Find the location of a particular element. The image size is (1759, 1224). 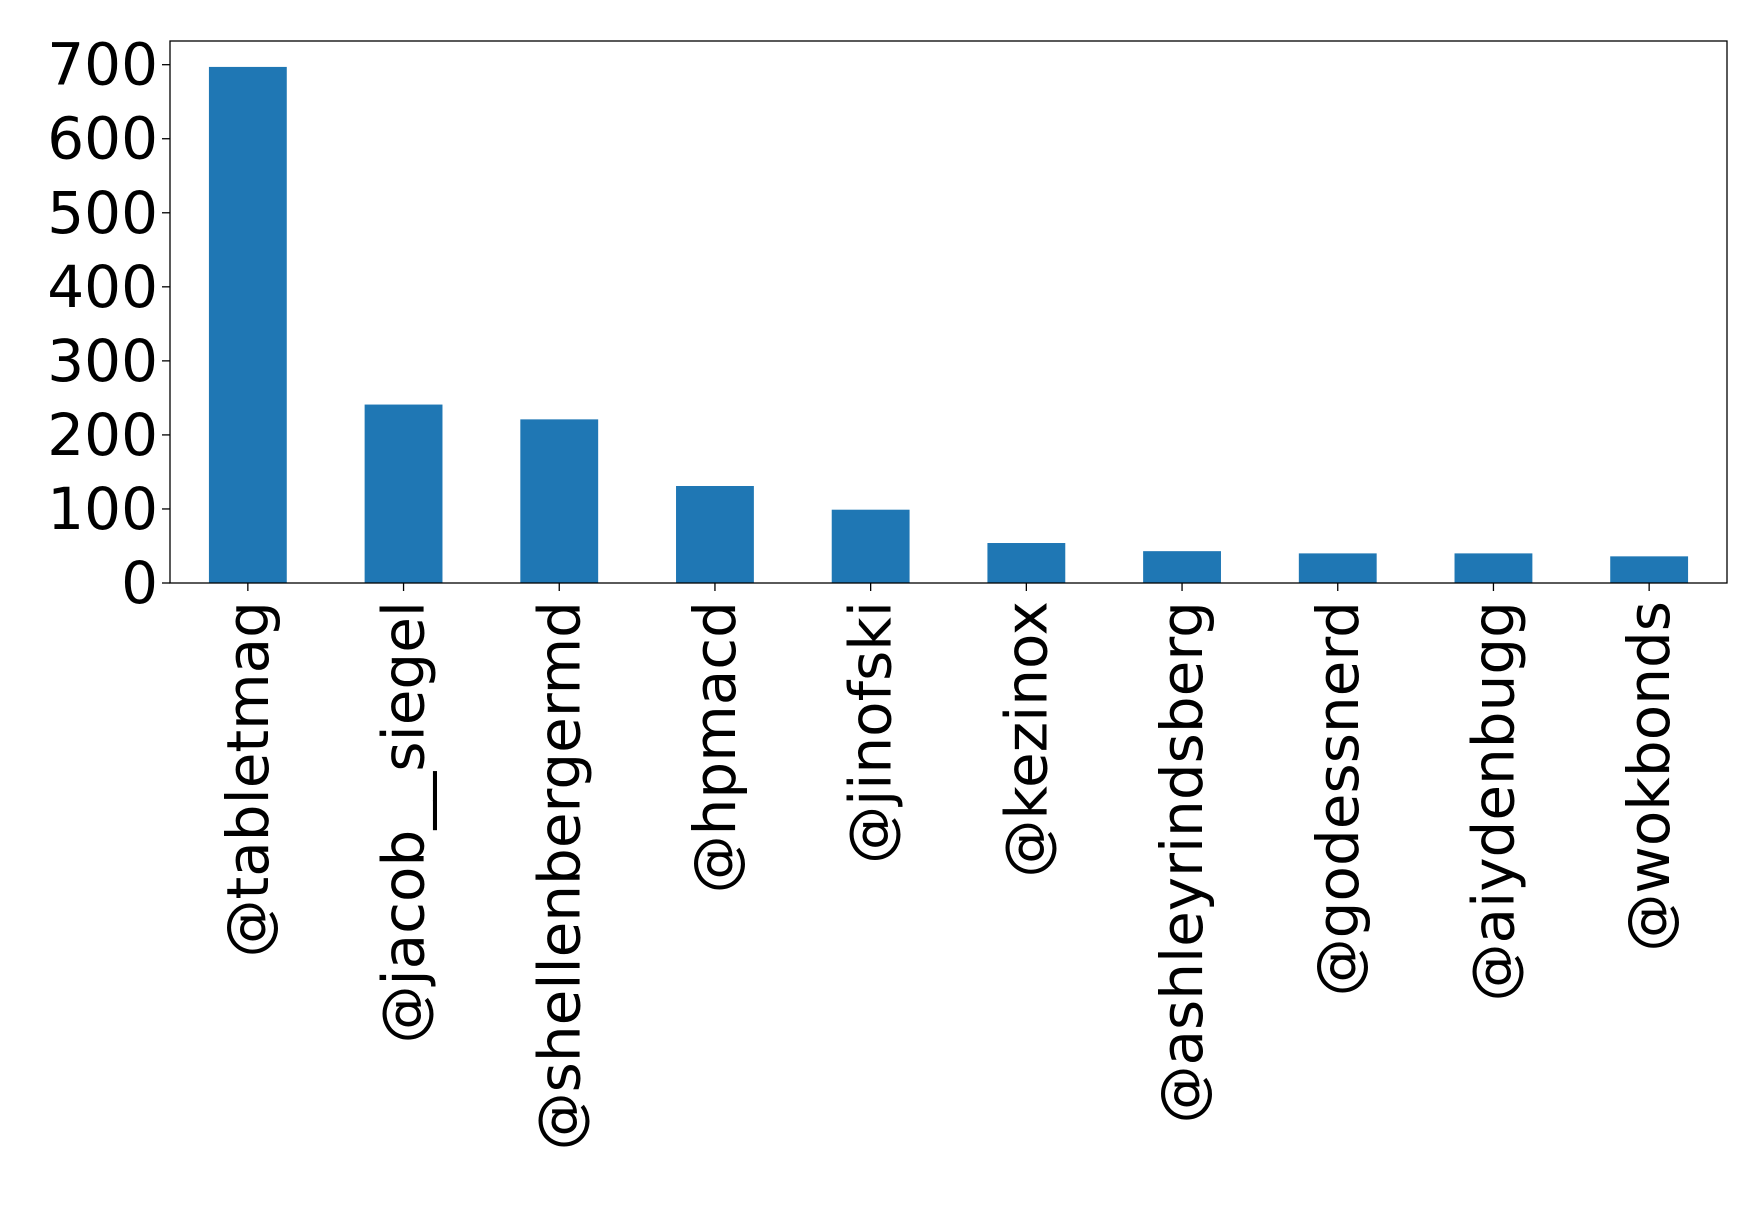

x-tick-label: @shellenbergermd is located at coordinates (559, 875).